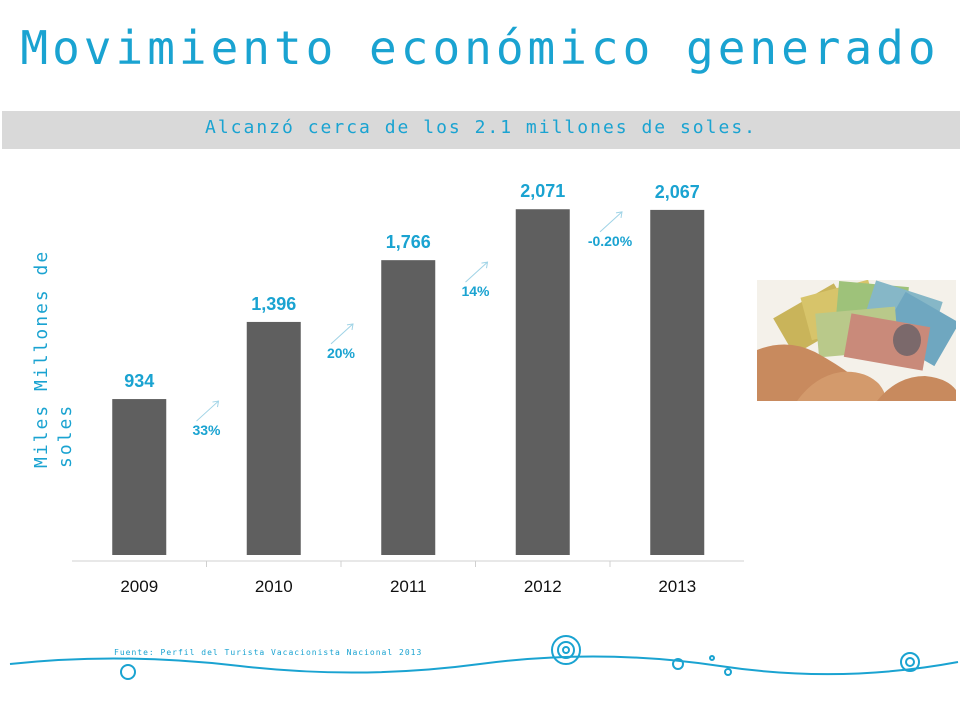  I want to click on bar-2011, so click(408, 407).